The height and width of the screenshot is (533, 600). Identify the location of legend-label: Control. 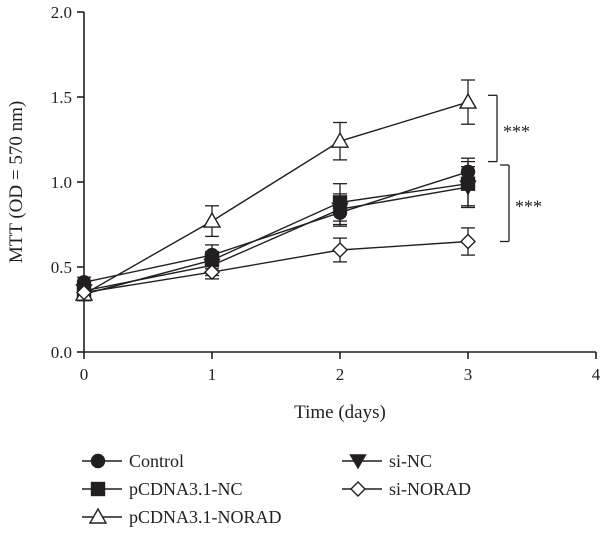
(156, 461).